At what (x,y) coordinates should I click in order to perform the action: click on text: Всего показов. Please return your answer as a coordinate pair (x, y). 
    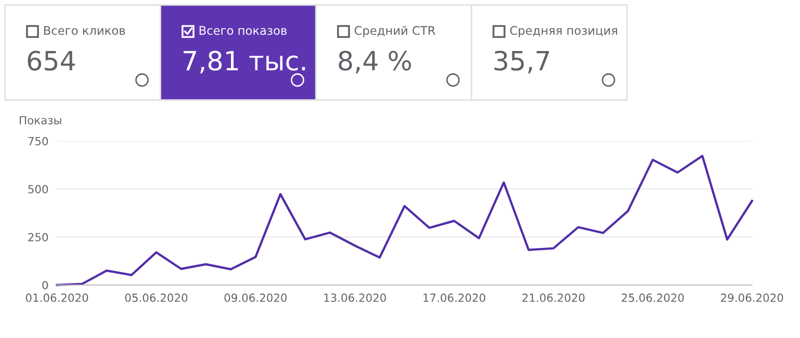
    Looking at the image, I should click on (243, 30).